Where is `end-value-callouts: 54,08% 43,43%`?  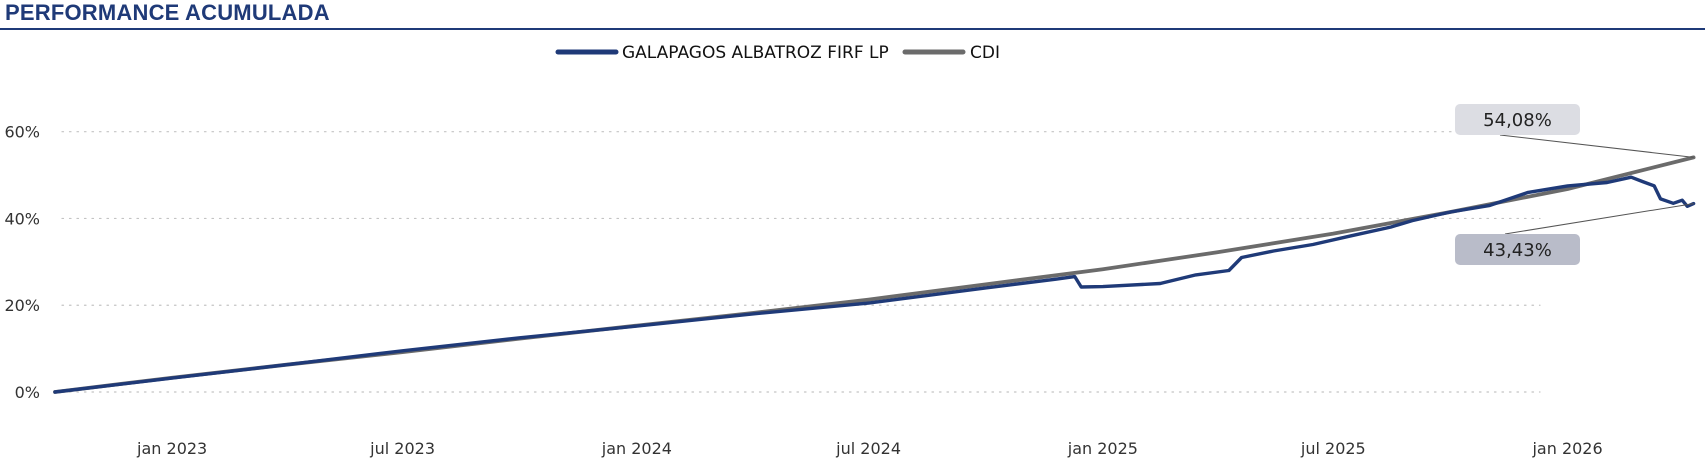 end-value-callouts: 54,08% 43,43% is located at coordinates (1574, 184).